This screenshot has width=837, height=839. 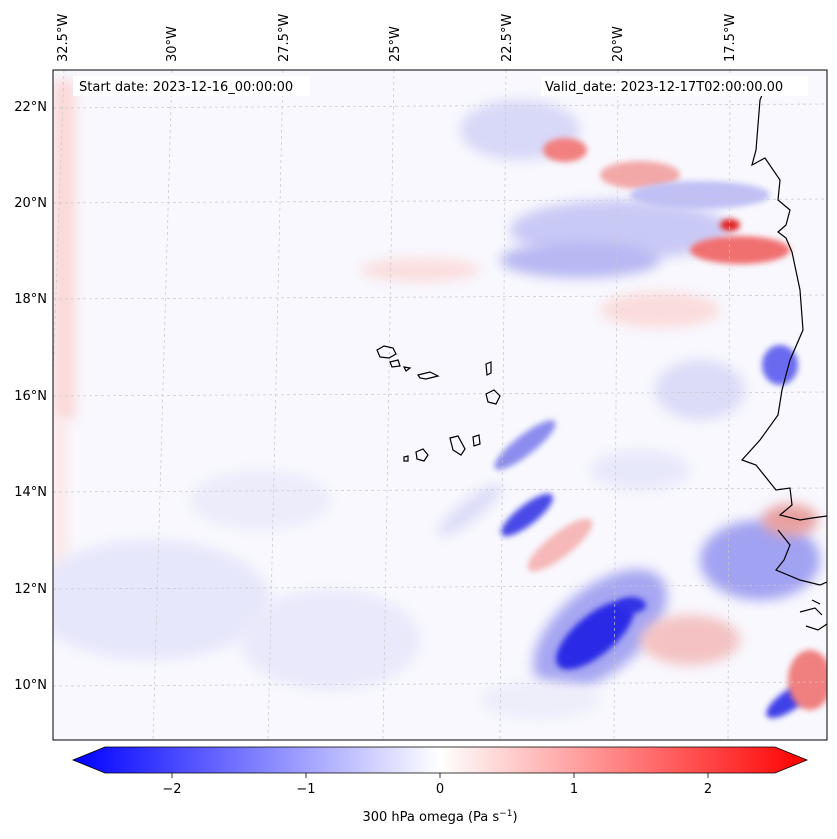 What do you see at coordinates (162, 405) in the screenshot?
I see `lon-gridline-30w` at bounding box center [162, 405].